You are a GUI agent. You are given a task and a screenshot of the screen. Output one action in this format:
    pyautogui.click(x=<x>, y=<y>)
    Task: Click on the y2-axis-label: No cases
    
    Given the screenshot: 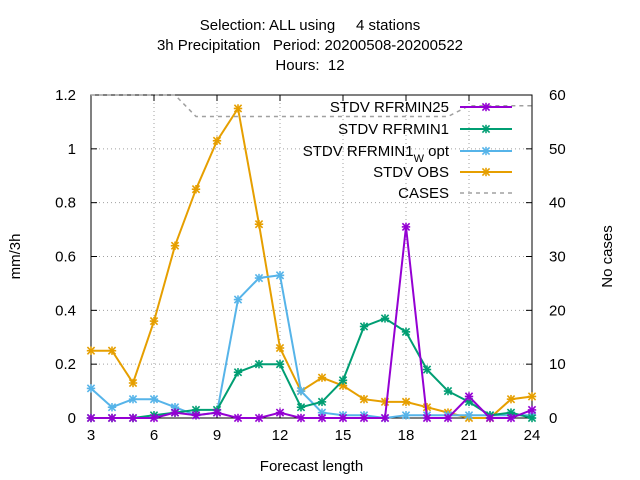 What is the action you would take?
    pyautogui.click(x=607, y=256)
    